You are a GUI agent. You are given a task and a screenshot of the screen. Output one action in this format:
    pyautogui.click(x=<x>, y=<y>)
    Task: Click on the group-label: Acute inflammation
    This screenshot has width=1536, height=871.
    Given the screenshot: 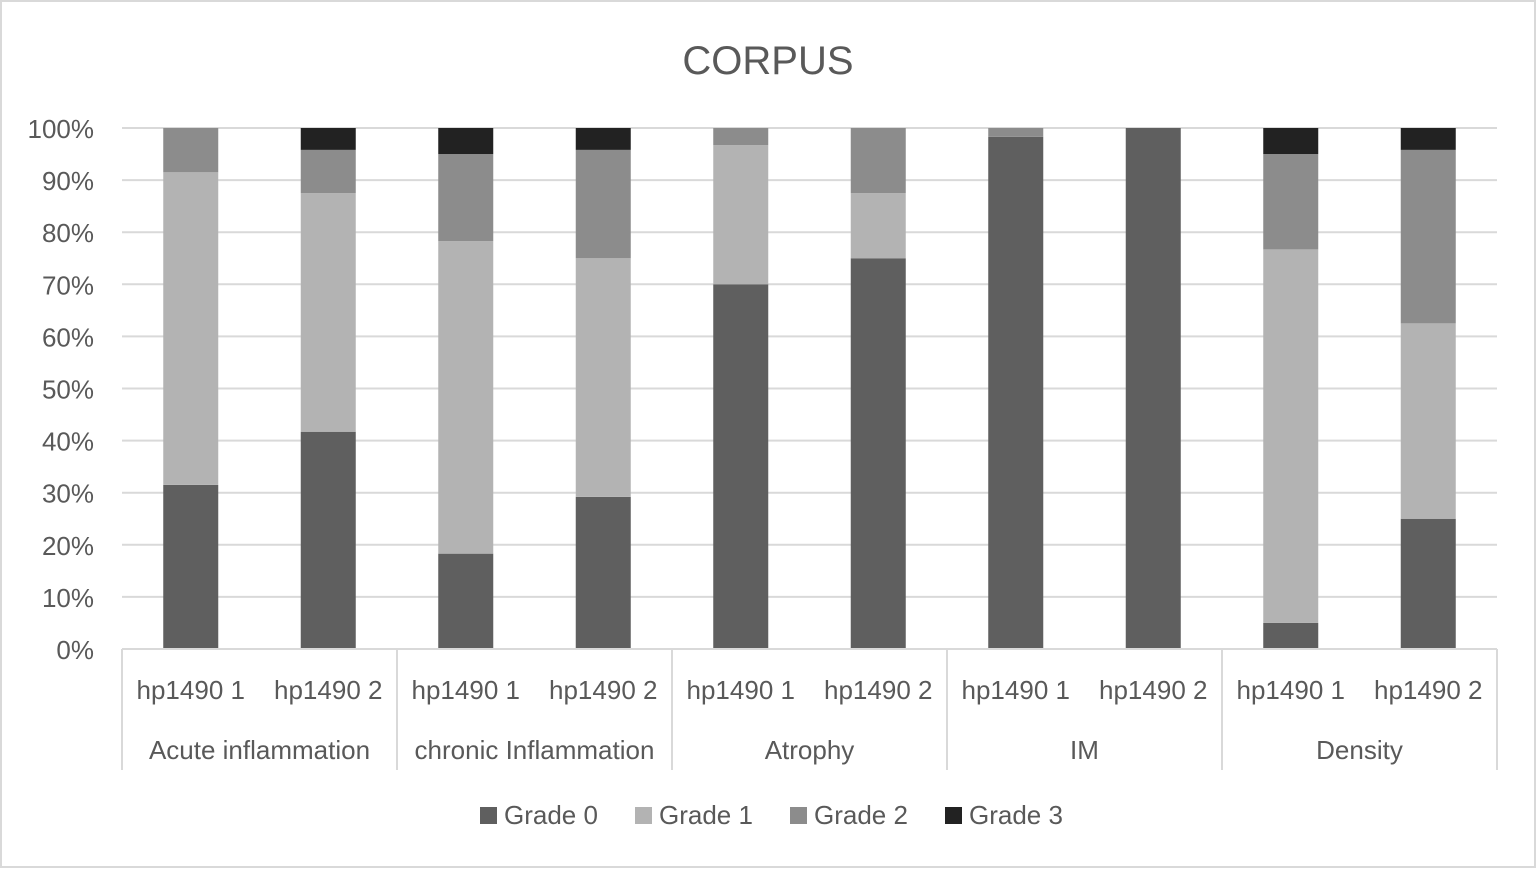 What is the action you would take?
    pyautogui.click(x=259, y=750)
    